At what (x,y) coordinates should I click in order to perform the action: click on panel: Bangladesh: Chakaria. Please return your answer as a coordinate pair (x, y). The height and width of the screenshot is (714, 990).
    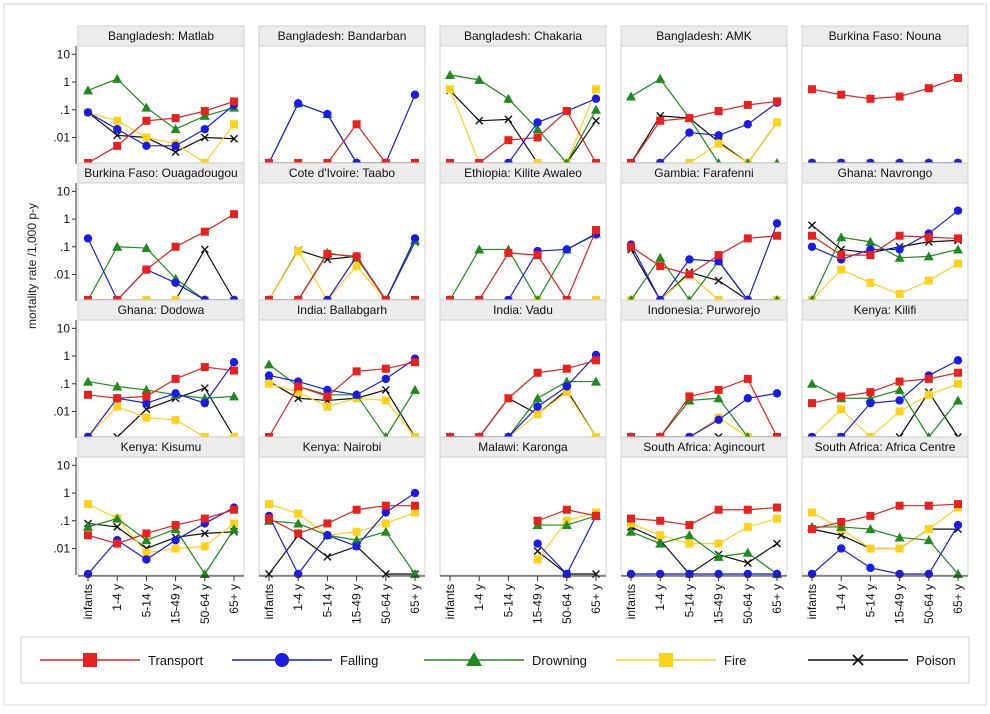
    Looking at the image, I should click on (523, 96).